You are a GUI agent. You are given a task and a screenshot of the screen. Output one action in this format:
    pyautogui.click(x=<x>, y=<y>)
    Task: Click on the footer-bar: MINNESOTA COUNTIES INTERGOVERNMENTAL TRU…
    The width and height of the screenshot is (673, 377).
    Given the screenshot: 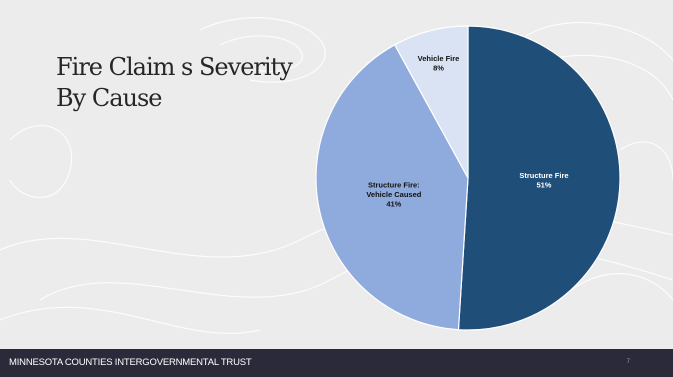 What is the action you would take?
    pyautogui.click(x=336, y=363)
    